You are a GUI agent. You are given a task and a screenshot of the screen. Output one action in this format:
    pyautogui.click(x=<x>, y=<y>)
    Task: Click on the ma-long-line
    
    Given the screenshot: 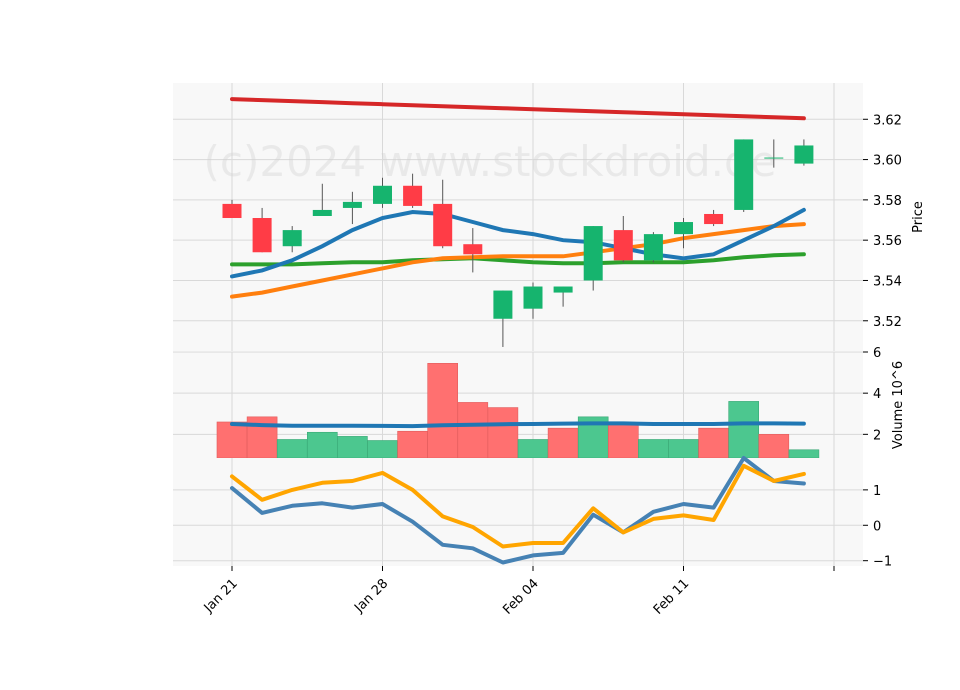 What is the action you would take?
    pyautogui.click(x=518, y=109)
    